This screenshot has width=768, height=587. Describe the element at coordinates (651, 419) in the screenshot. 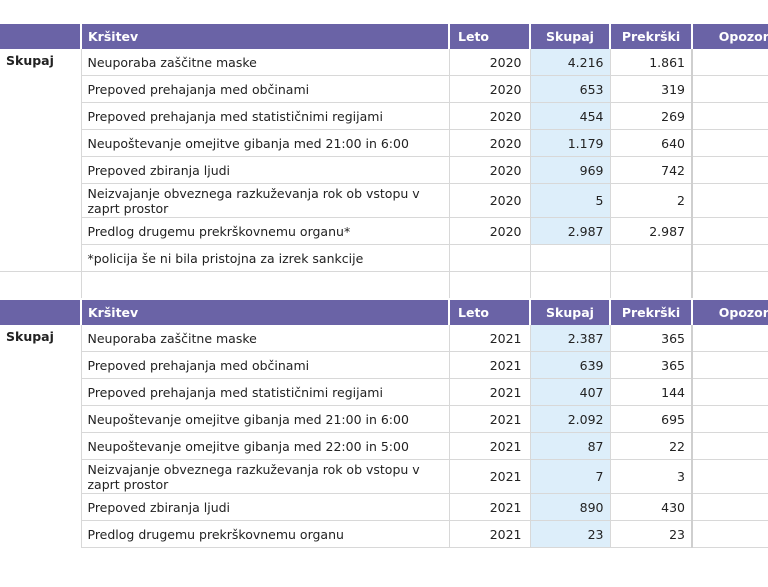

I see `cell-prekrski: 695` at that location.